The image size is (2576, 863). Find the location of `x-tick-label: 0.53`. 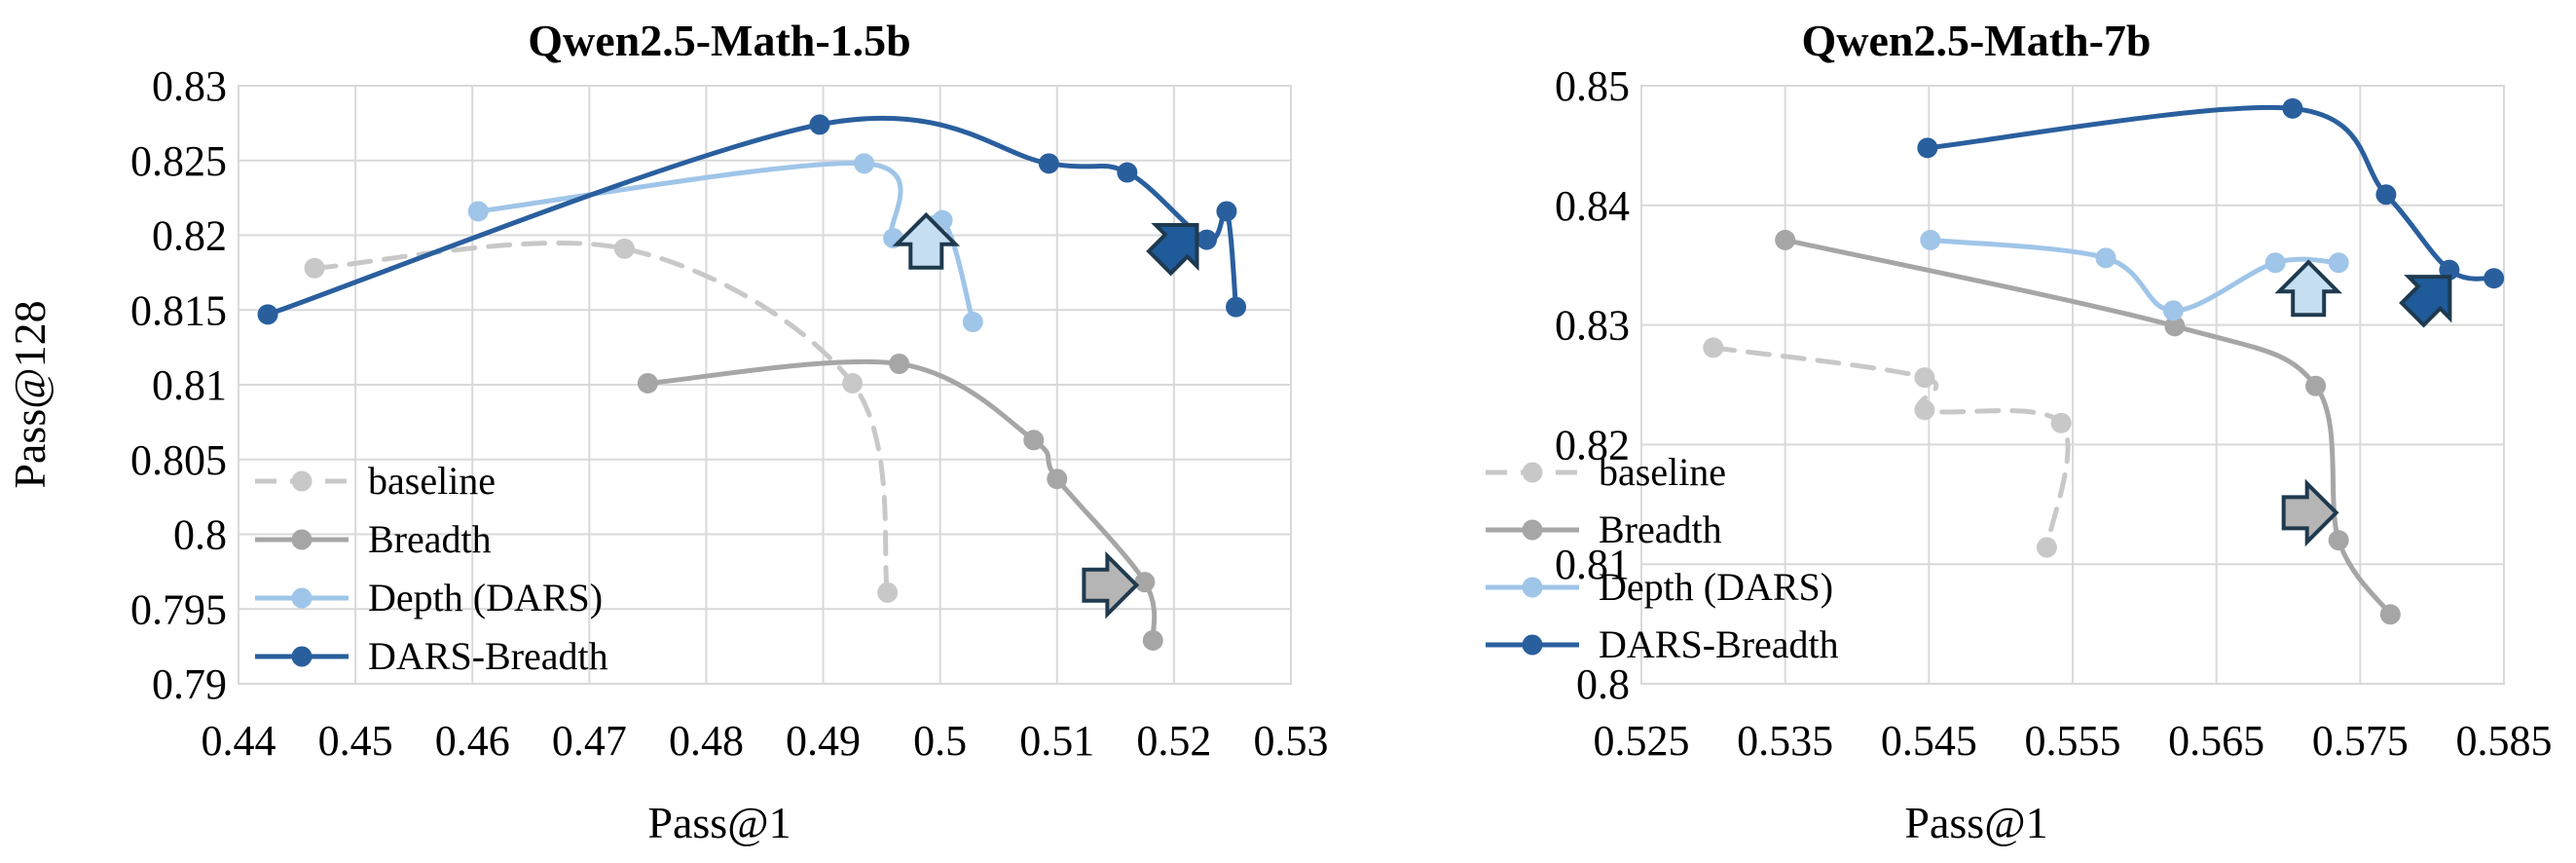

x-tick-label: 0.53 is located at coordinates (1291, 741).